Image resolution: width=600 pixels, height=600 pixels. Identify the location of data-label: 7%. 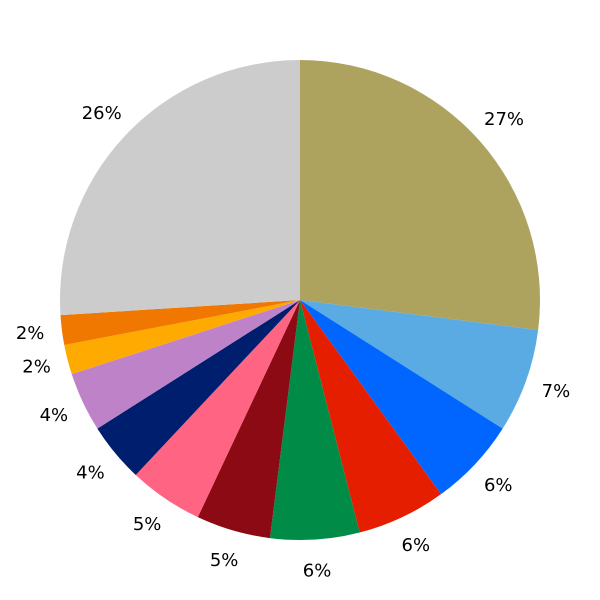
(556, 391).